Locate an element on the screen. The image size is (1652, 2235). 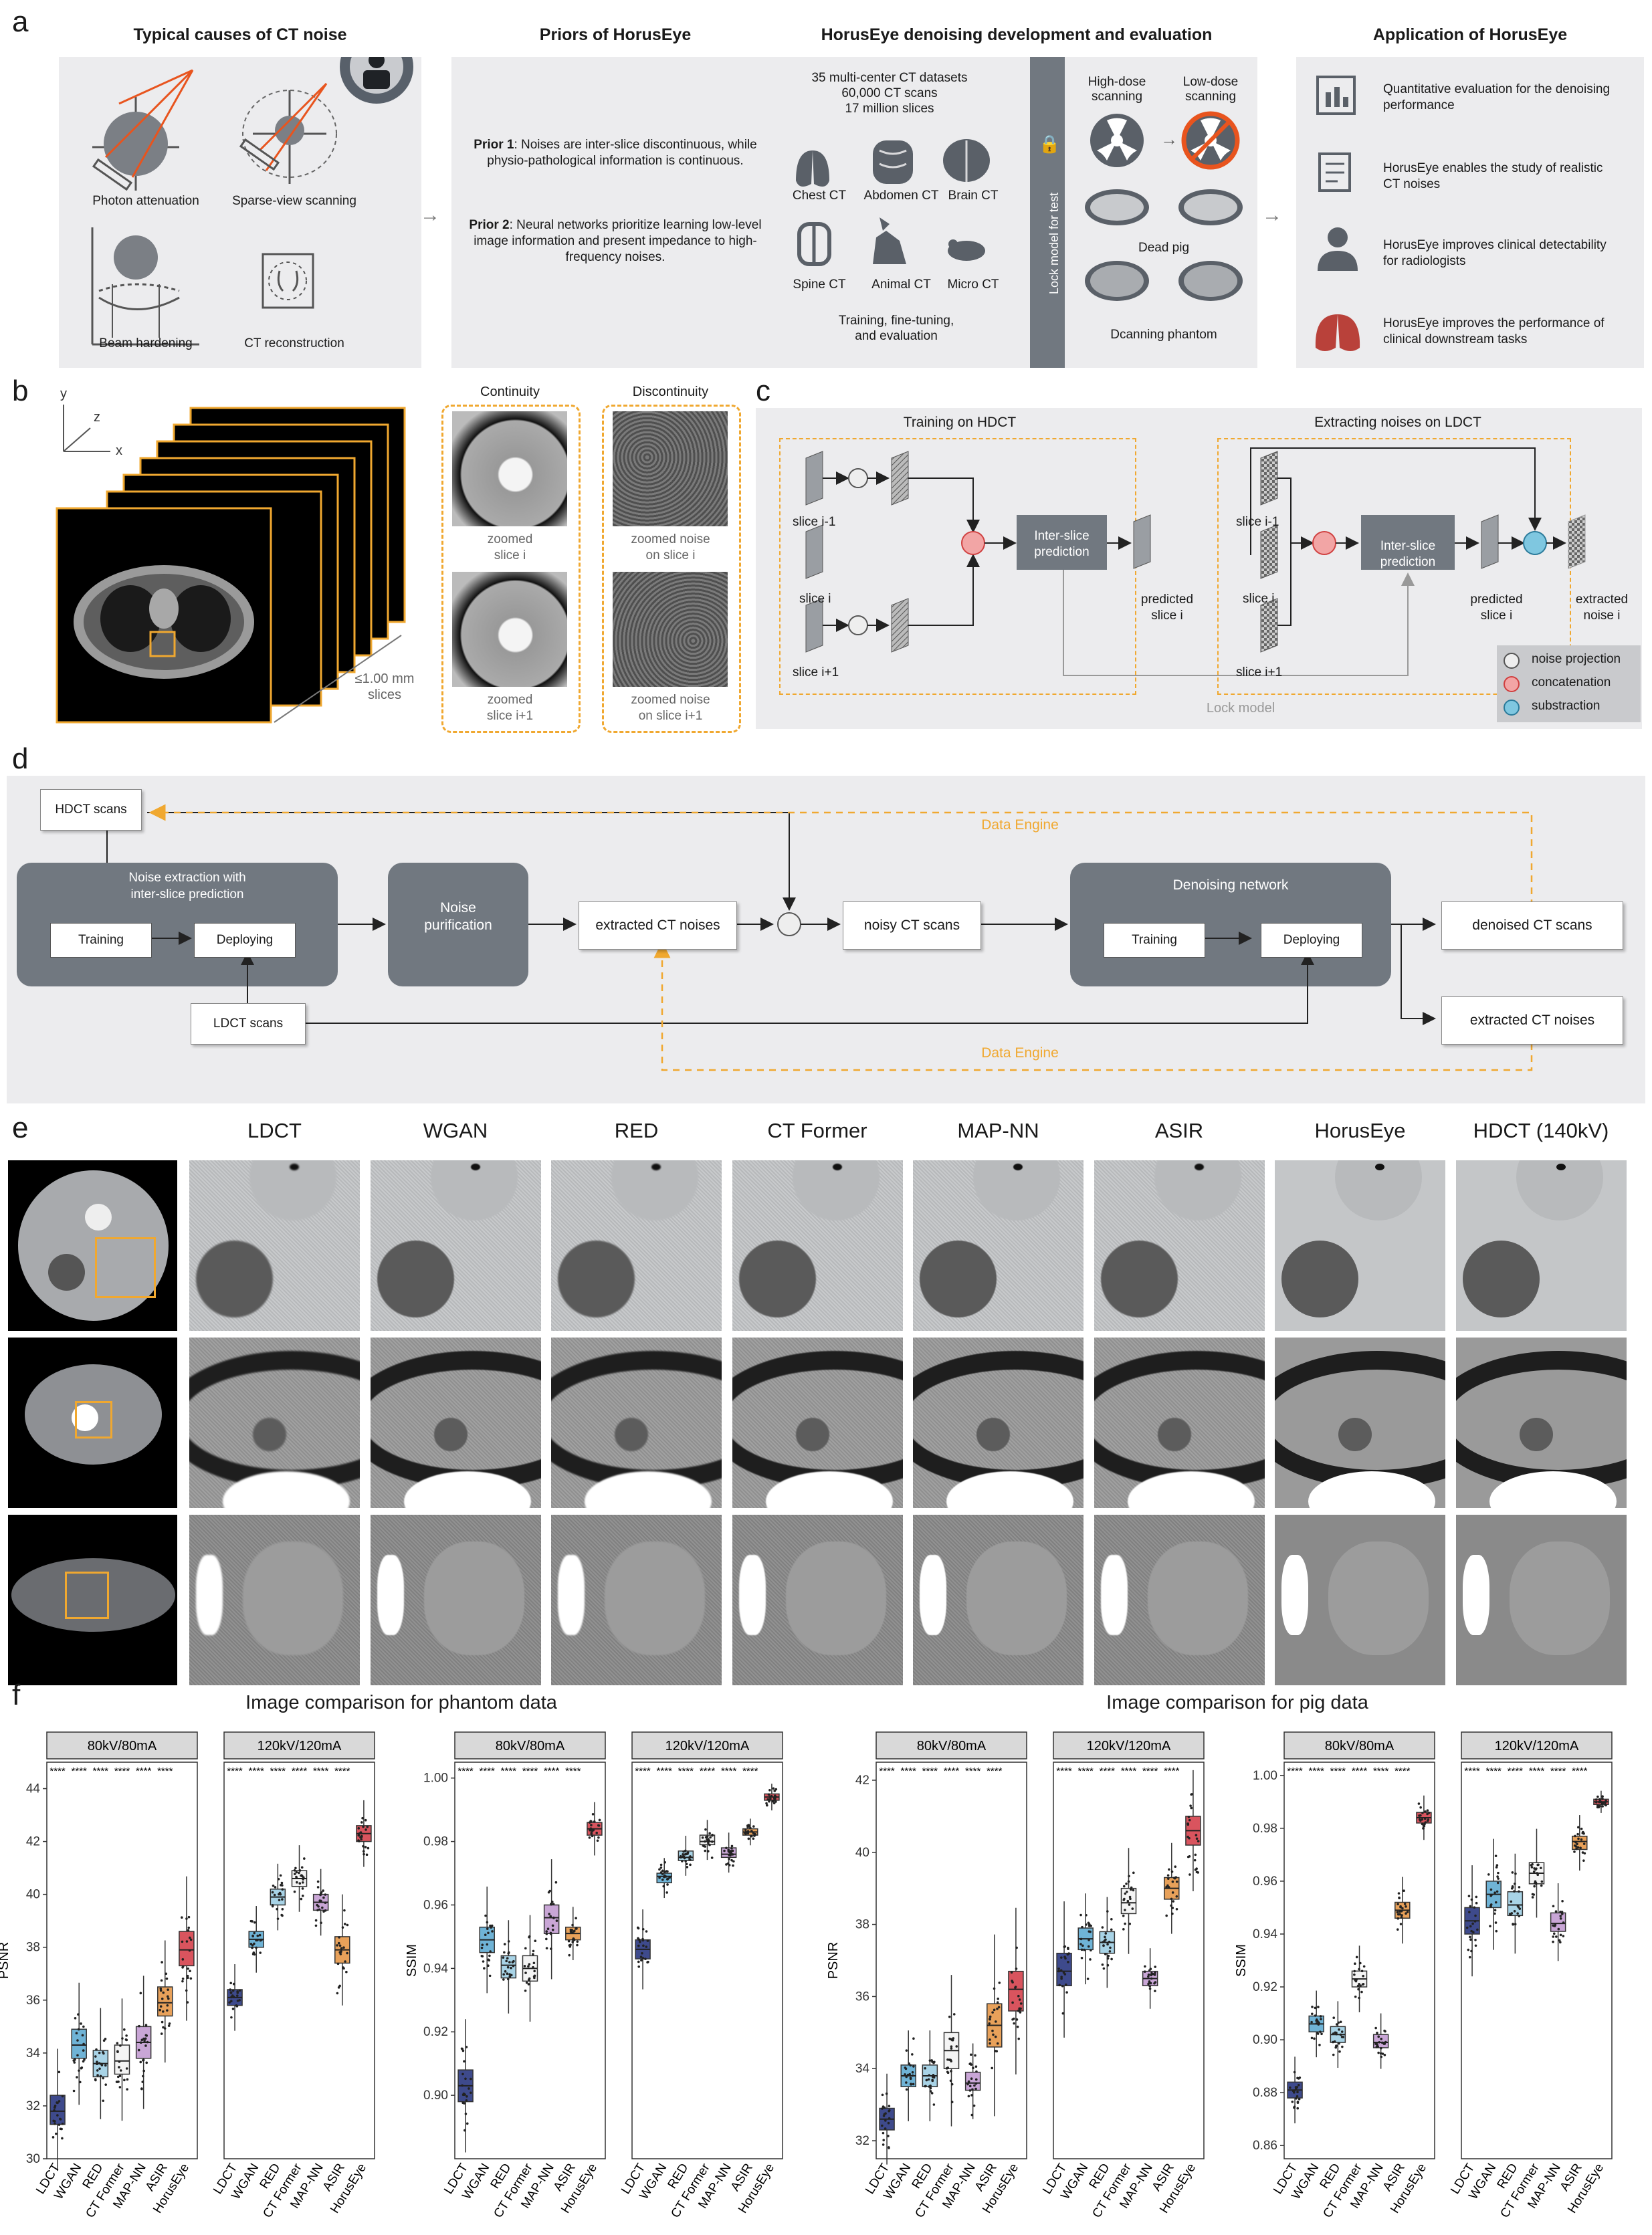
extracted-out-box: extracted CT noises is located at coordinates (1532, 1020).